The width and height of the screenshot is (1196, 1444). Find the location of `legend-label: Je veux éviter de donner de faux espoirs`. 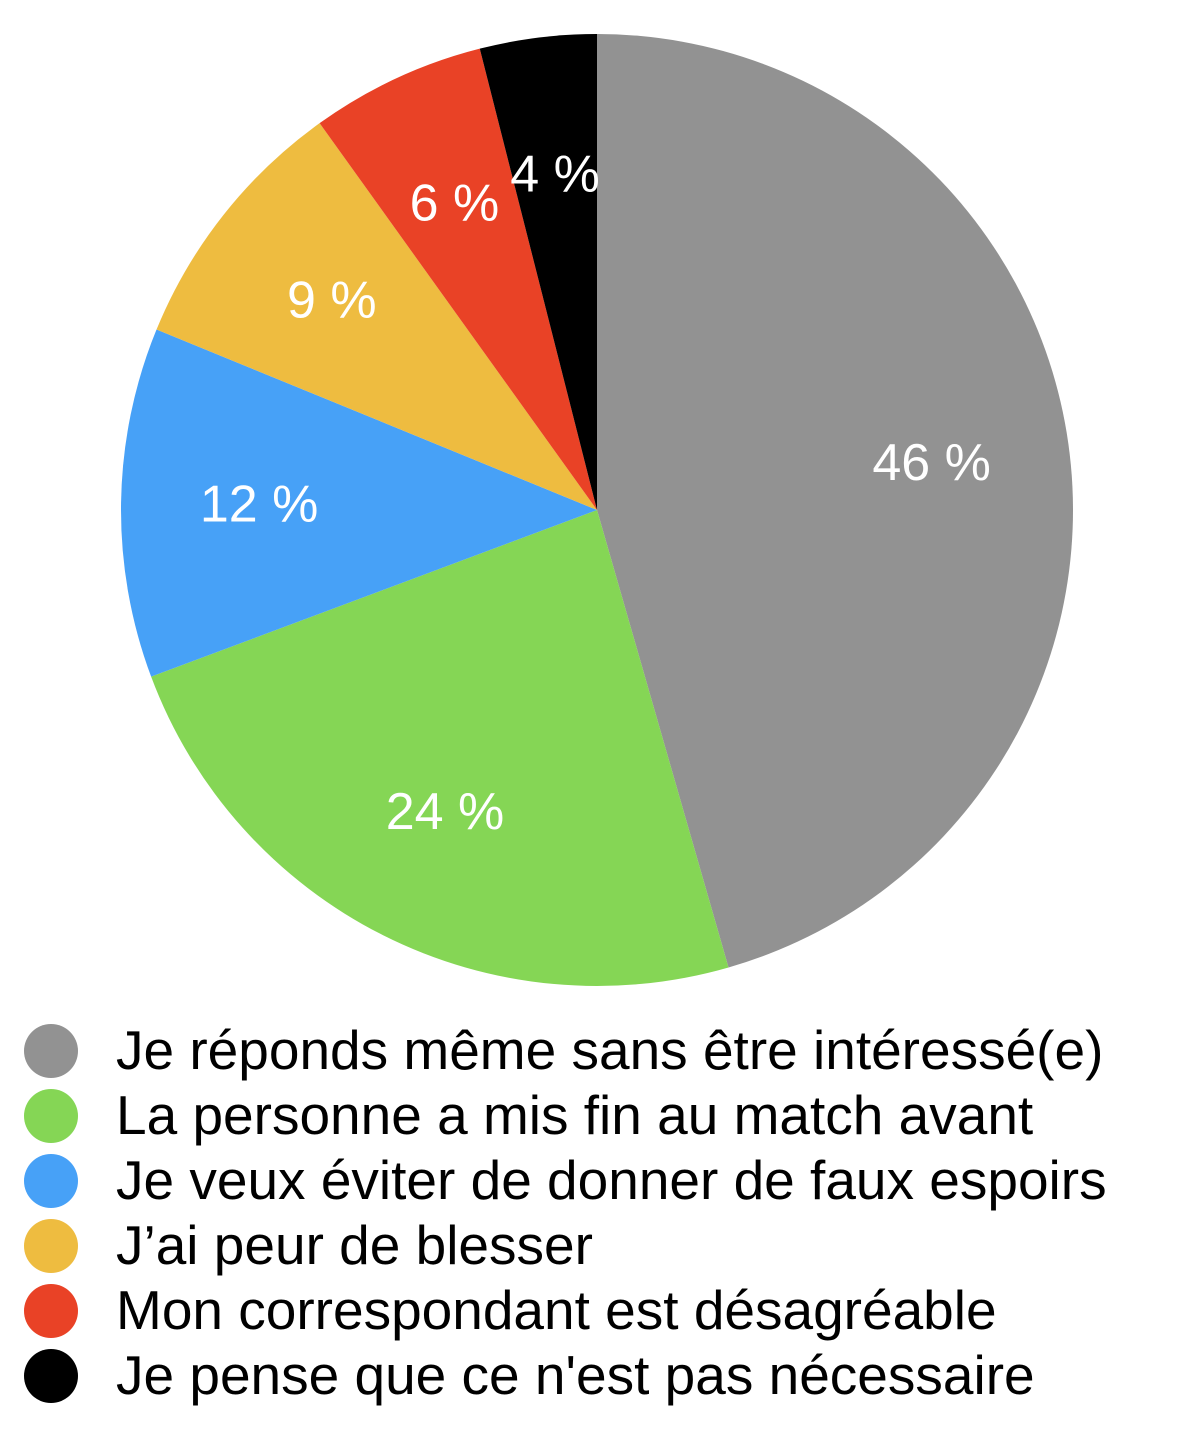

legend-label: Je veux éviter de donner de faux espoirs is located at coordinates (611, 1180).